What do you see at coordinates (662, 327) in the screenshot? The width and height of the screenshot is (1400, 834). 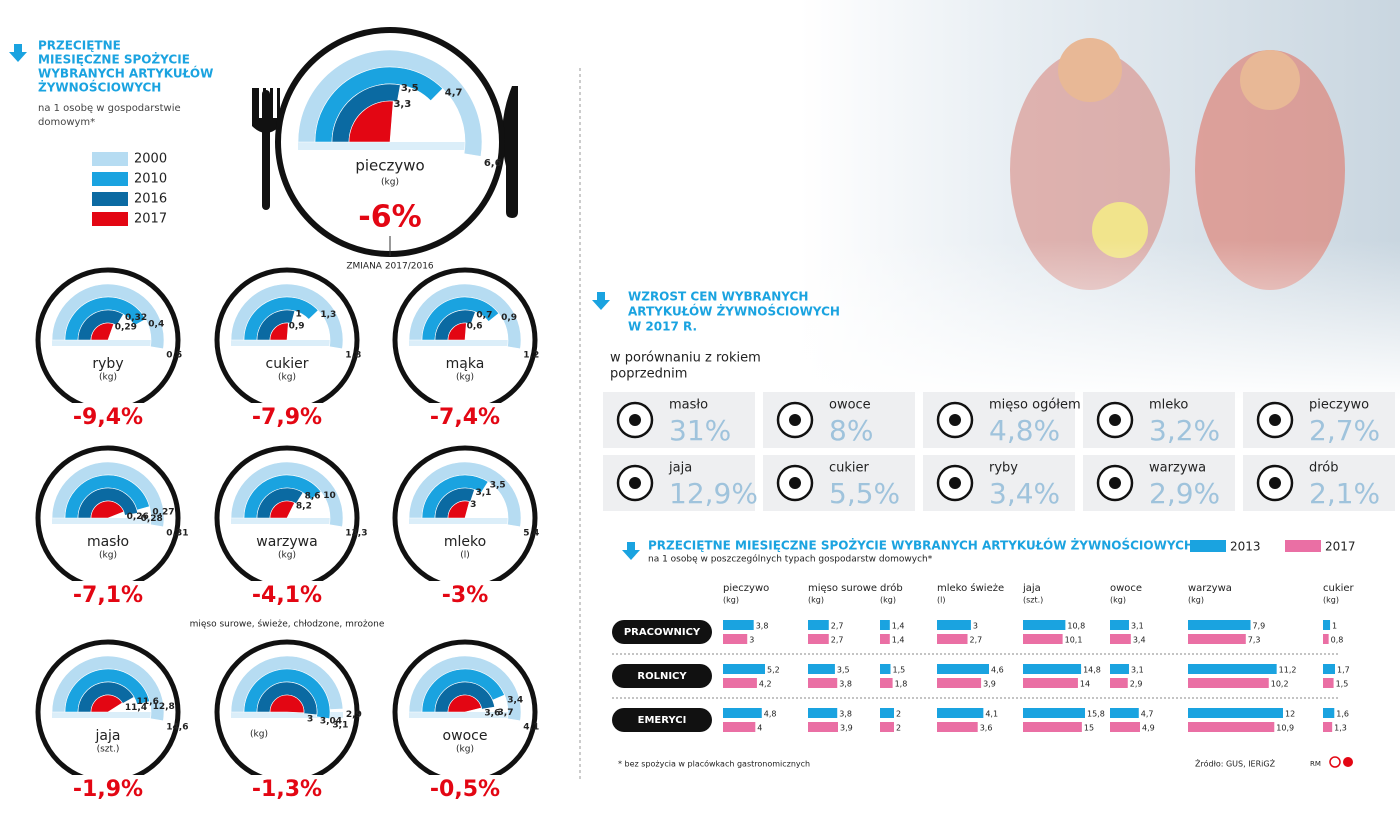 I see `section-title: W 2017 R.` at bounding box center [662, 327].